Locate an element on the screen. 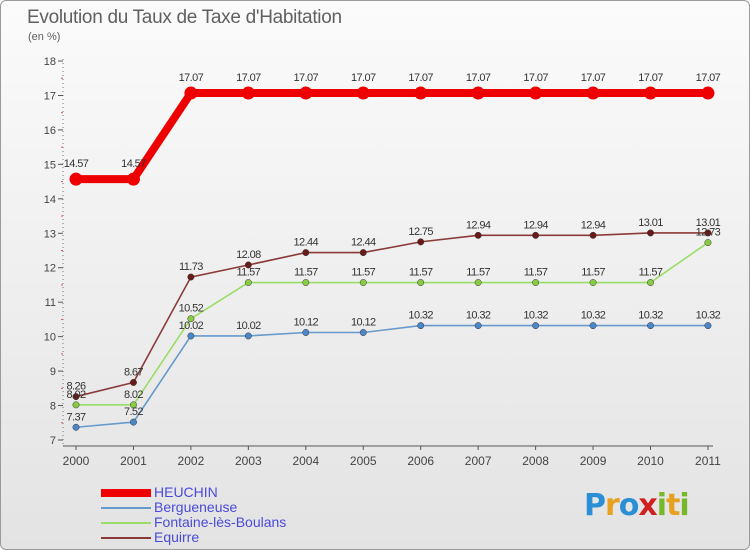 The width and height of the screenshot is (750, 550). data-label: 7.37 is located at coordinates (75, 417).